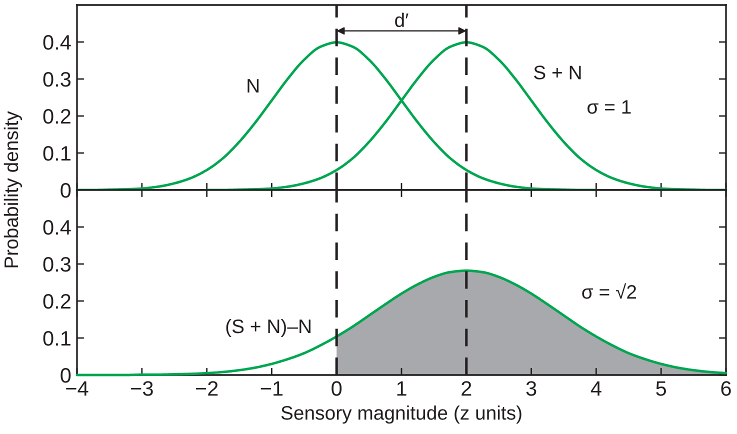 This screenshot has height=434, width=737. What do you see at coordinates (609, 107) in the screenshot?
I see `annotation: σ = 1` at bounding box center [609, 107].